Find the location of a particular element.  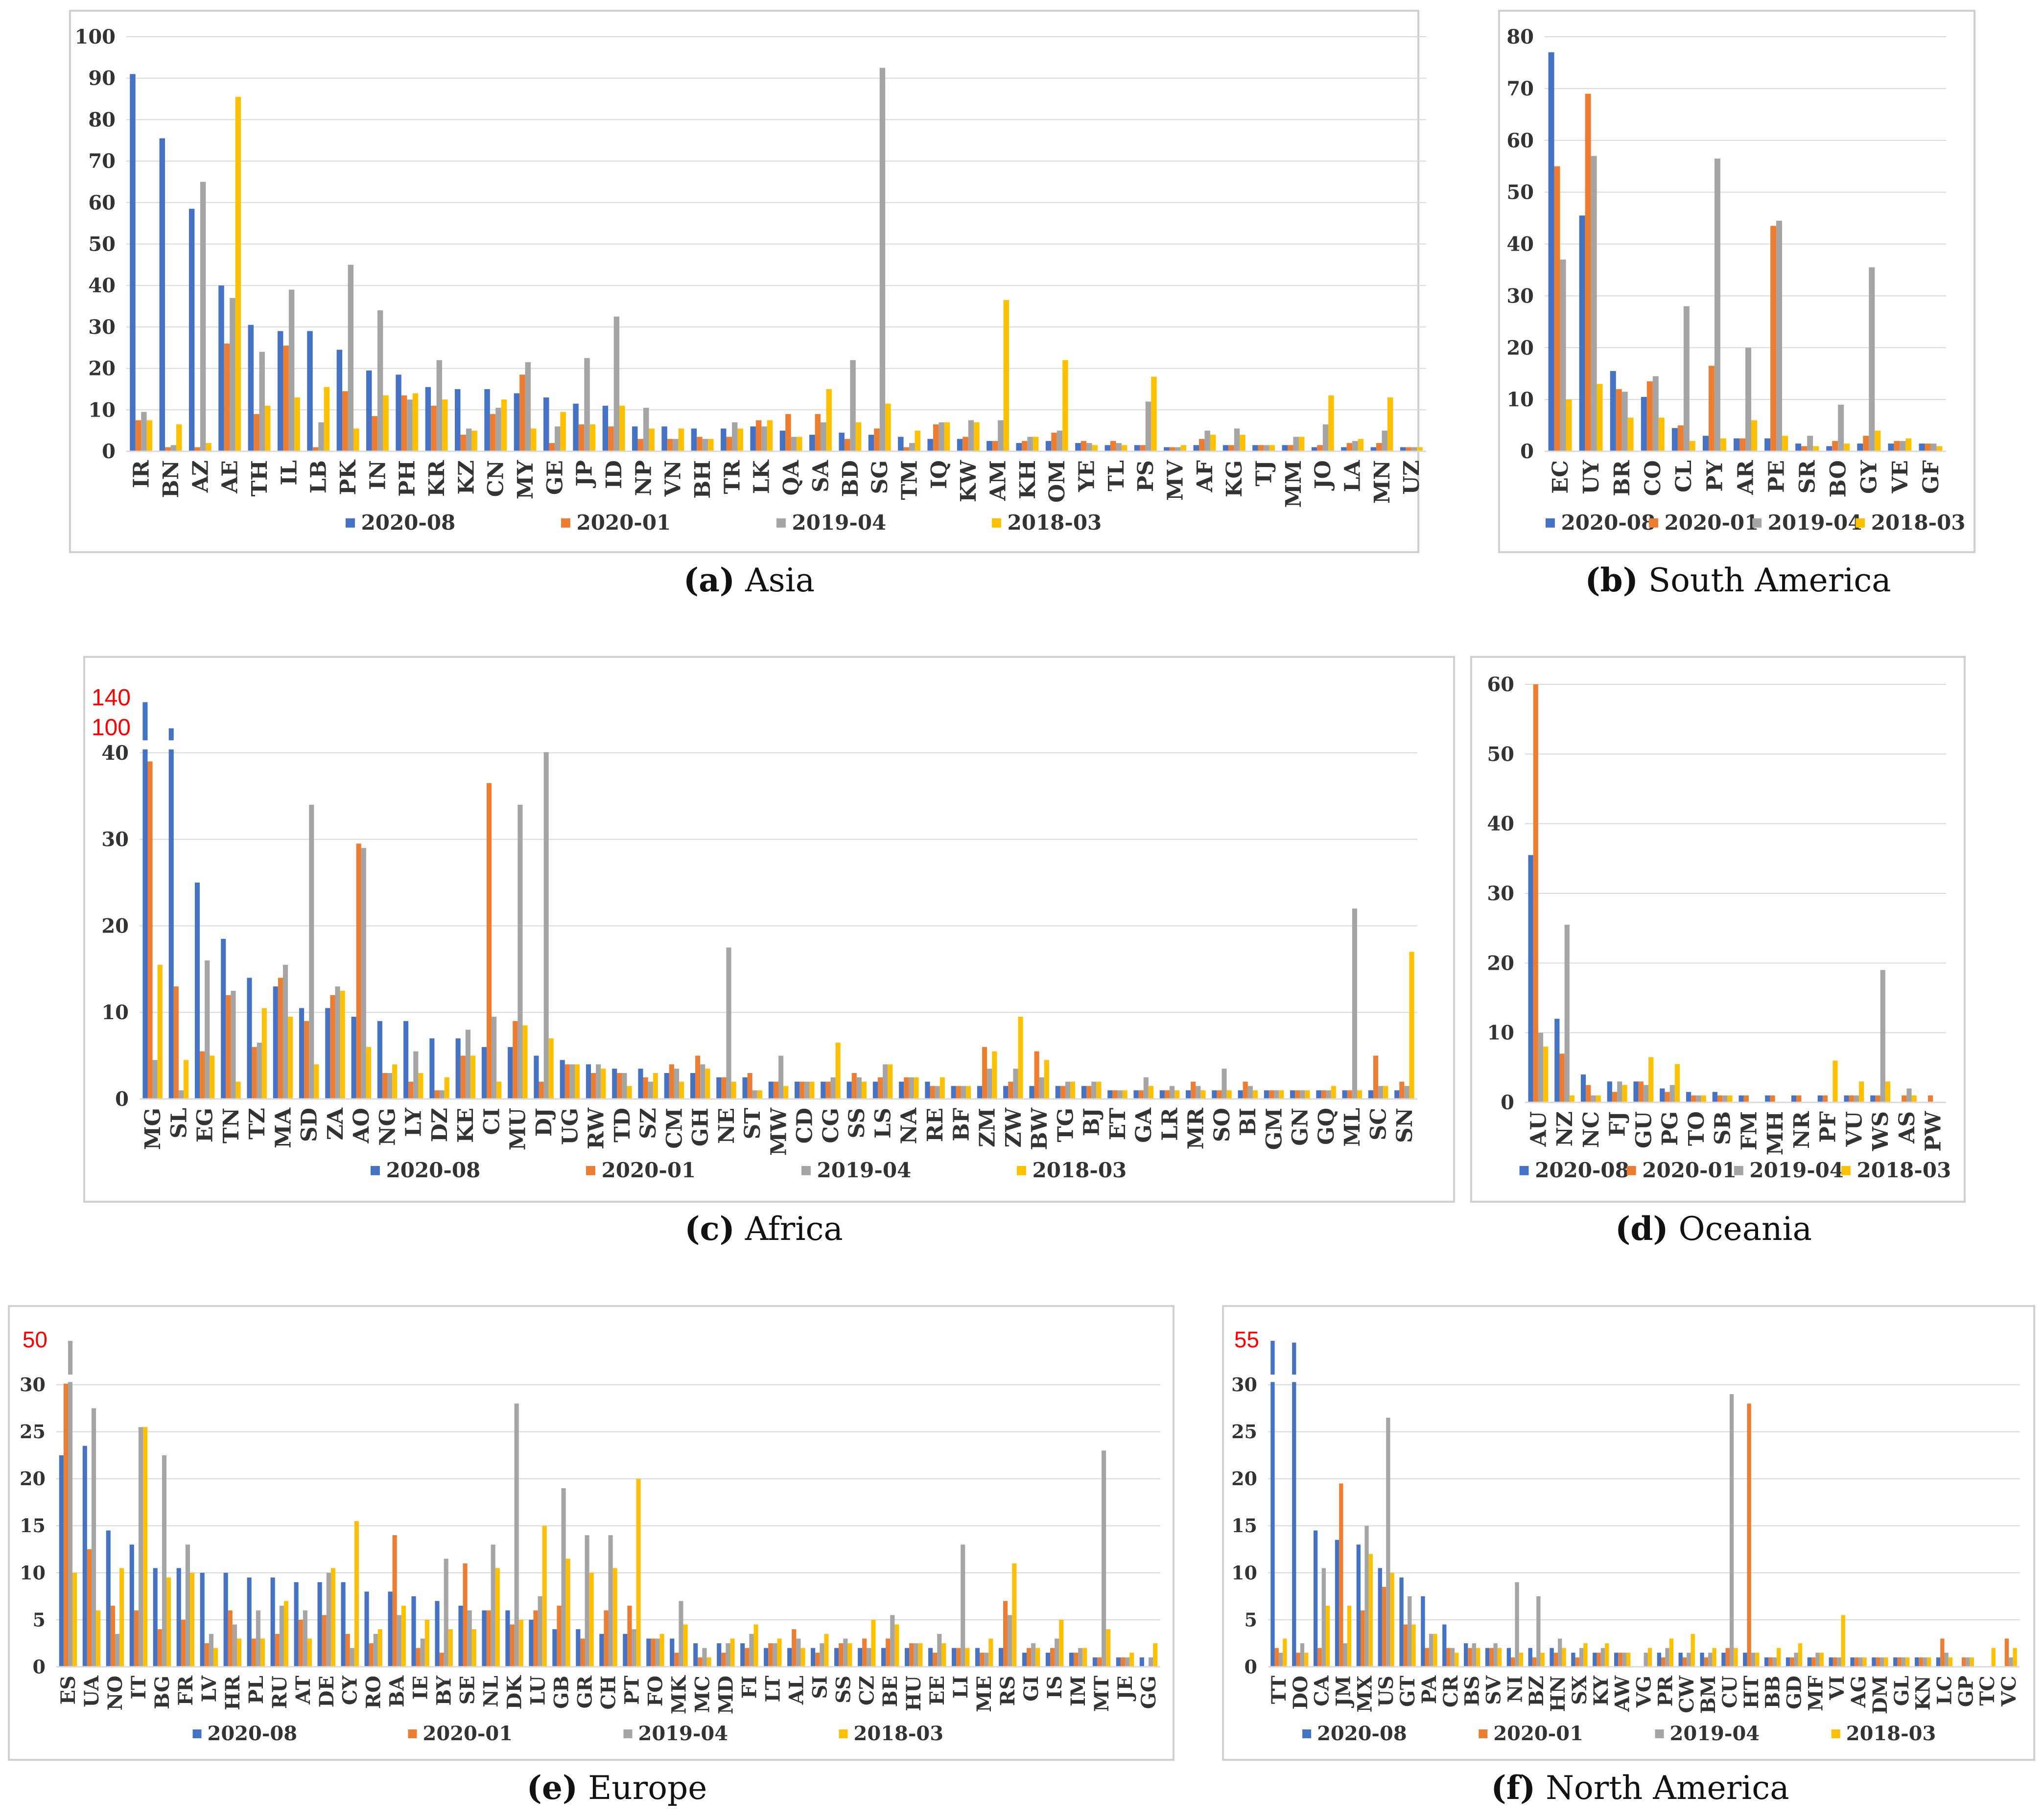

caption-title: Oceania is located at coordinates (1740, 1229).